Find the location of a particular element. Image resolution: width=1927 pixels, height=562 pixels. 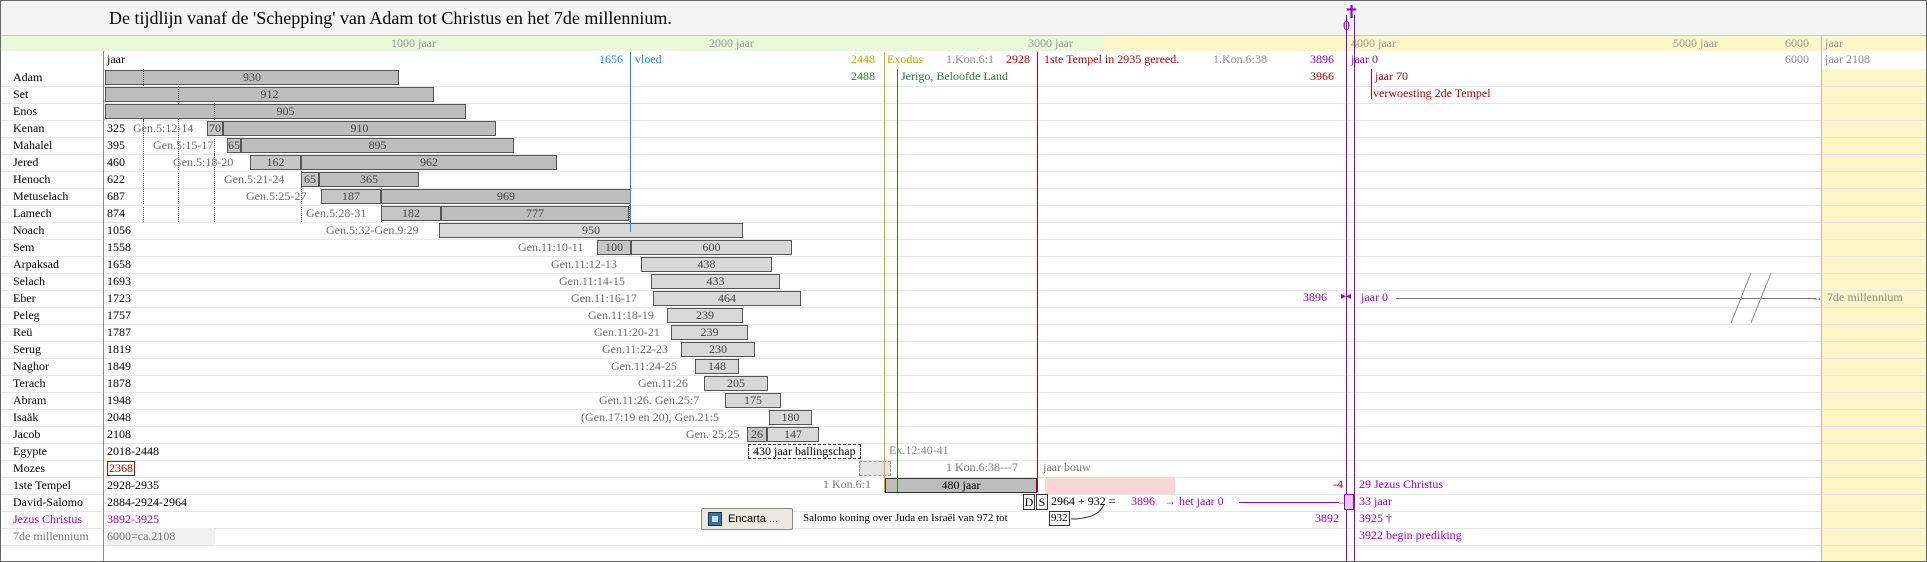

row-reference: Gen.11:24-25 is located at coordinates (644, 366).